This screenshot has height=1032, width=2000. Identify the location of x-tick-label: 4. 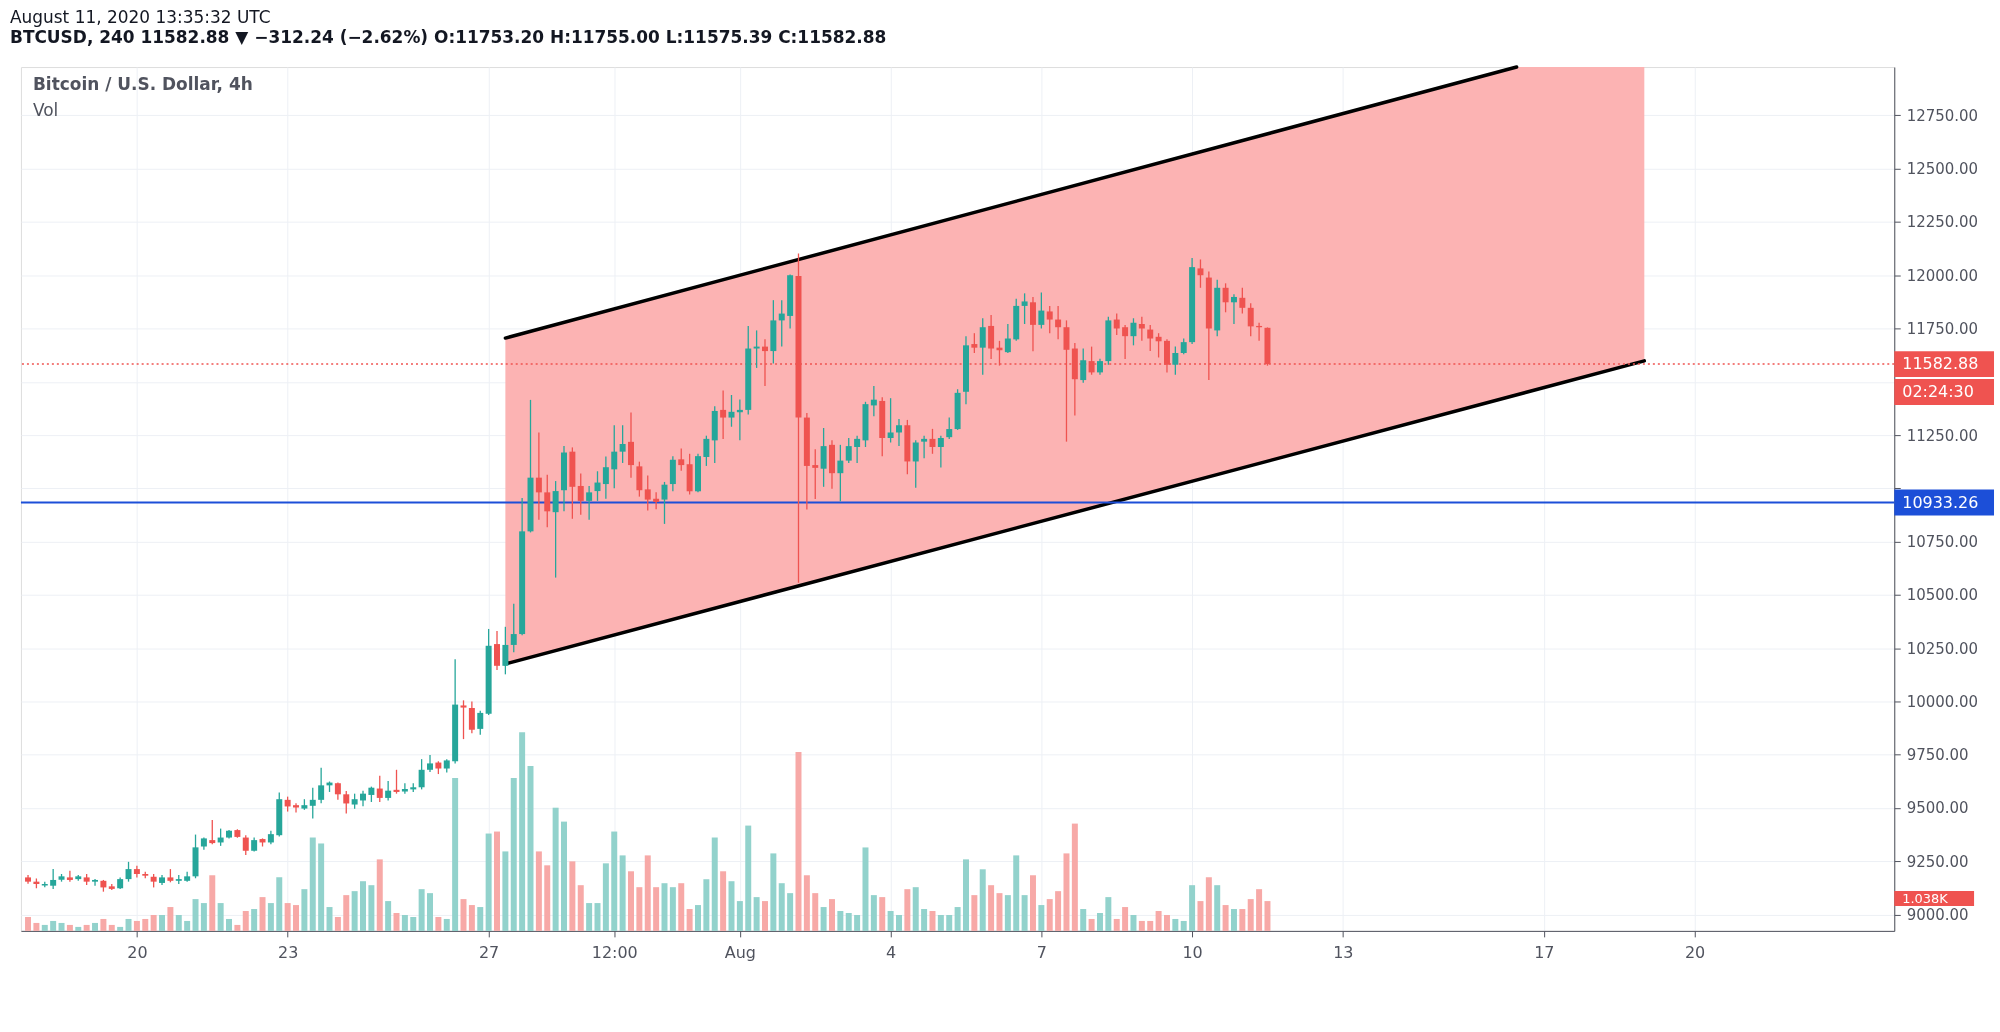
(891, 953).